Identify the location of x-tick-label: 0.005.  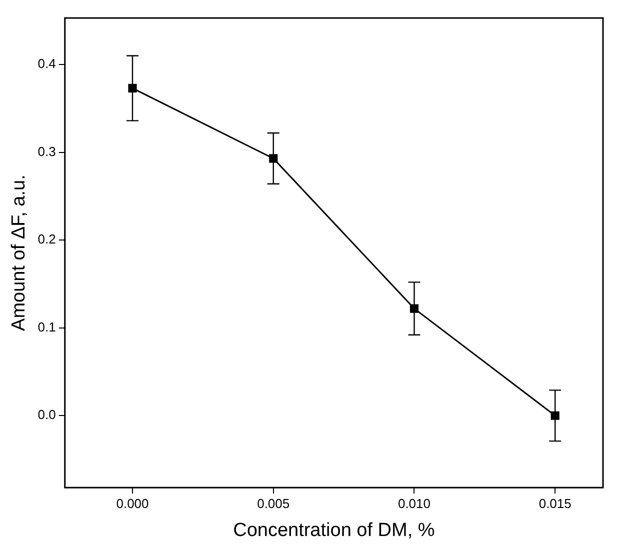
(273, 503).